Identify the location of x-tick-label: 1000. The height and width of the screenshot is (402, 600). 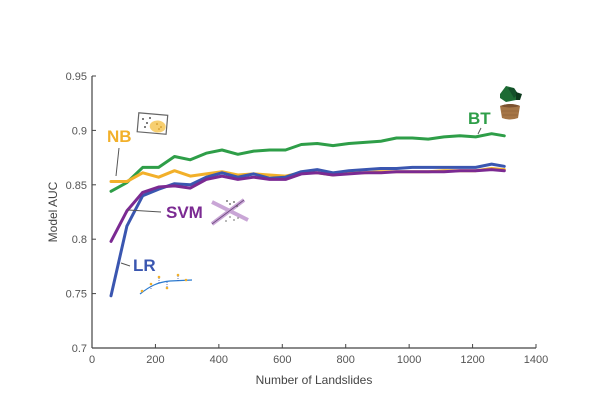
(409, 360).